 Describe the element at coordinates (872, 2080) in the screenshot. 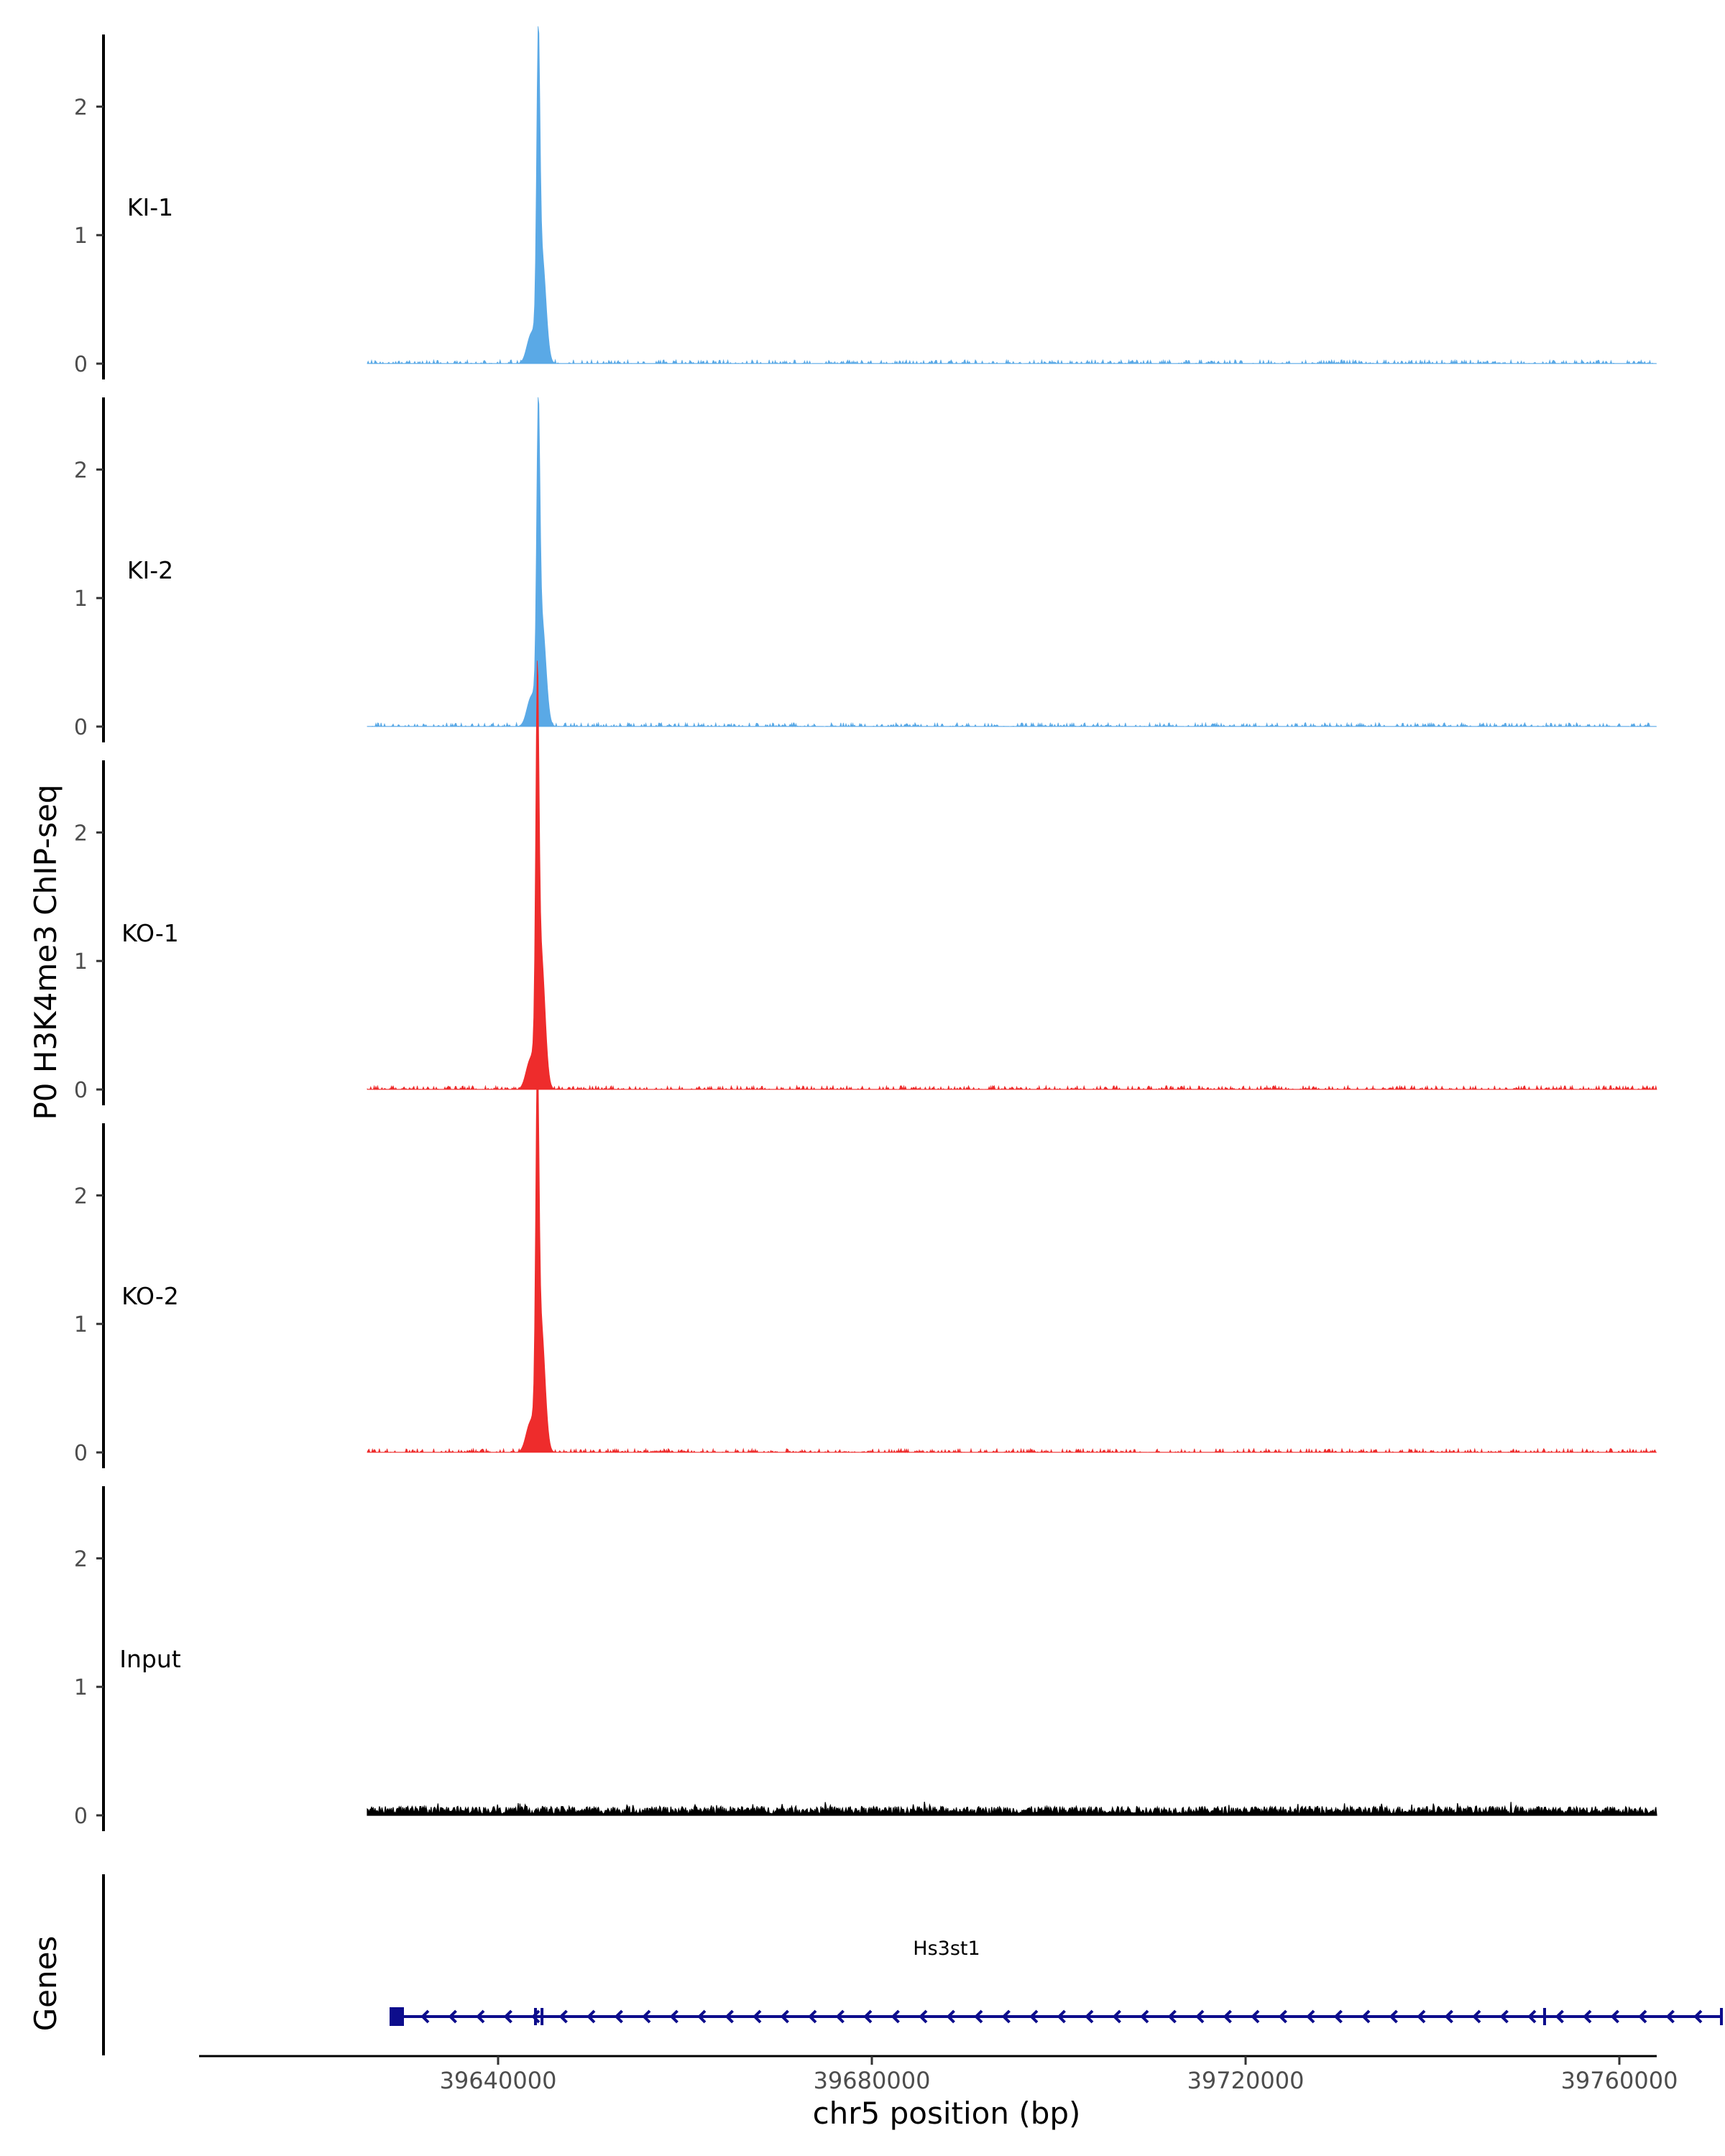

I see `x-tick-label: 39680000` at that location.